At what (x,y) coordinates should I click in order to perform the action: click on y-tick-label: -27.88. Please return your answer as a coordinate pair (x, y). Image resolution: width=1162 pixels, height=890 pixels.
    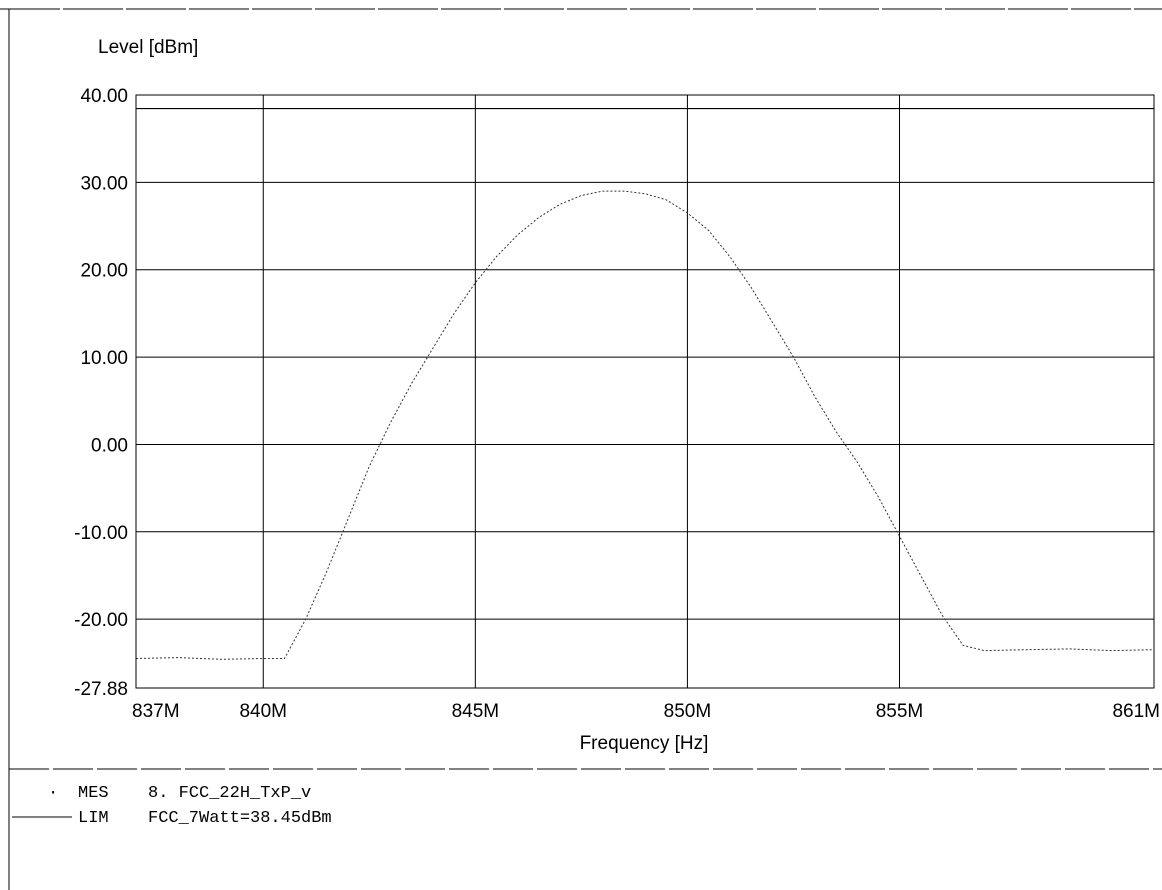
    Looking at the image, I should click on (101, 689).